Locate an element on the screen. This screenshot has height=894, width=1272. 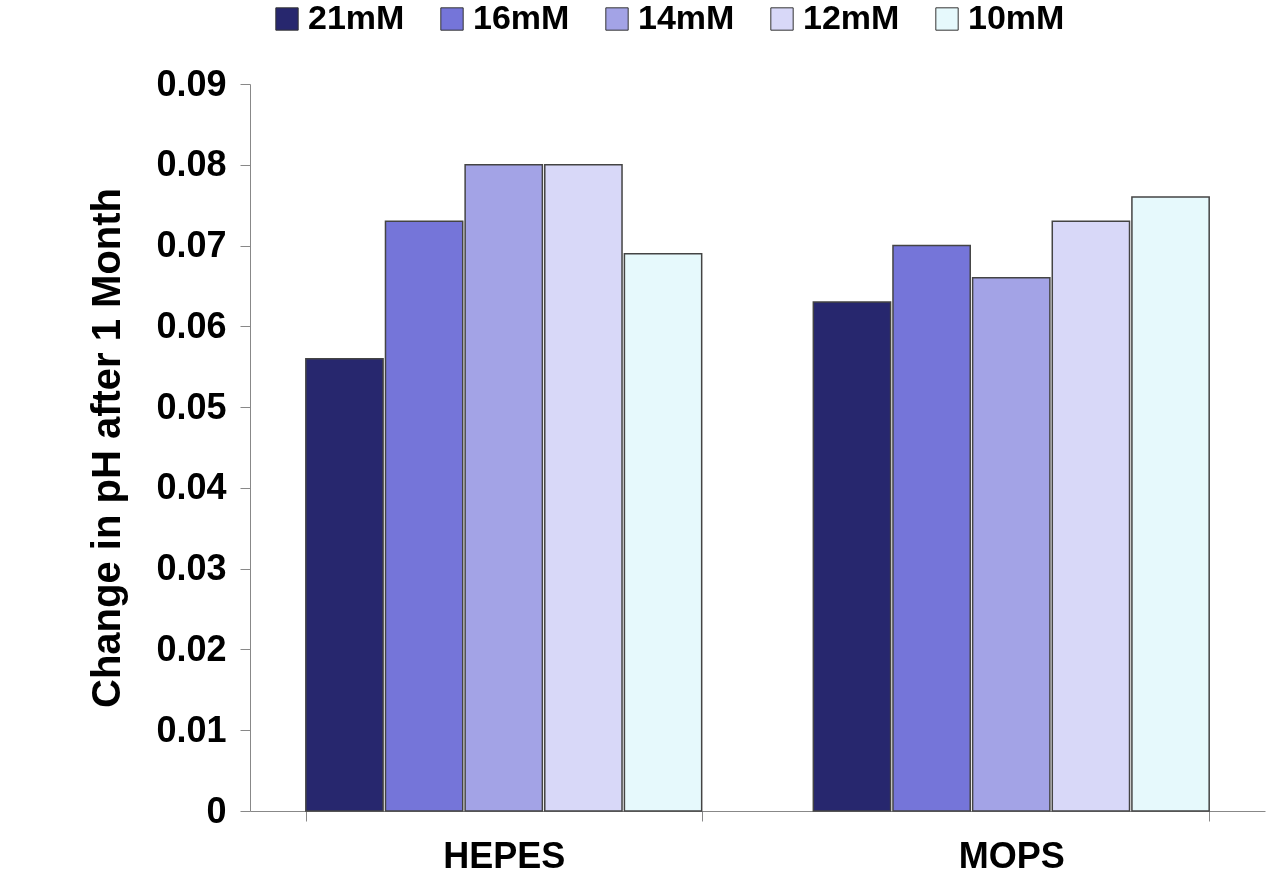
y-axis-title: Change in pH after 1 Month is located at coordinates (106, 448).